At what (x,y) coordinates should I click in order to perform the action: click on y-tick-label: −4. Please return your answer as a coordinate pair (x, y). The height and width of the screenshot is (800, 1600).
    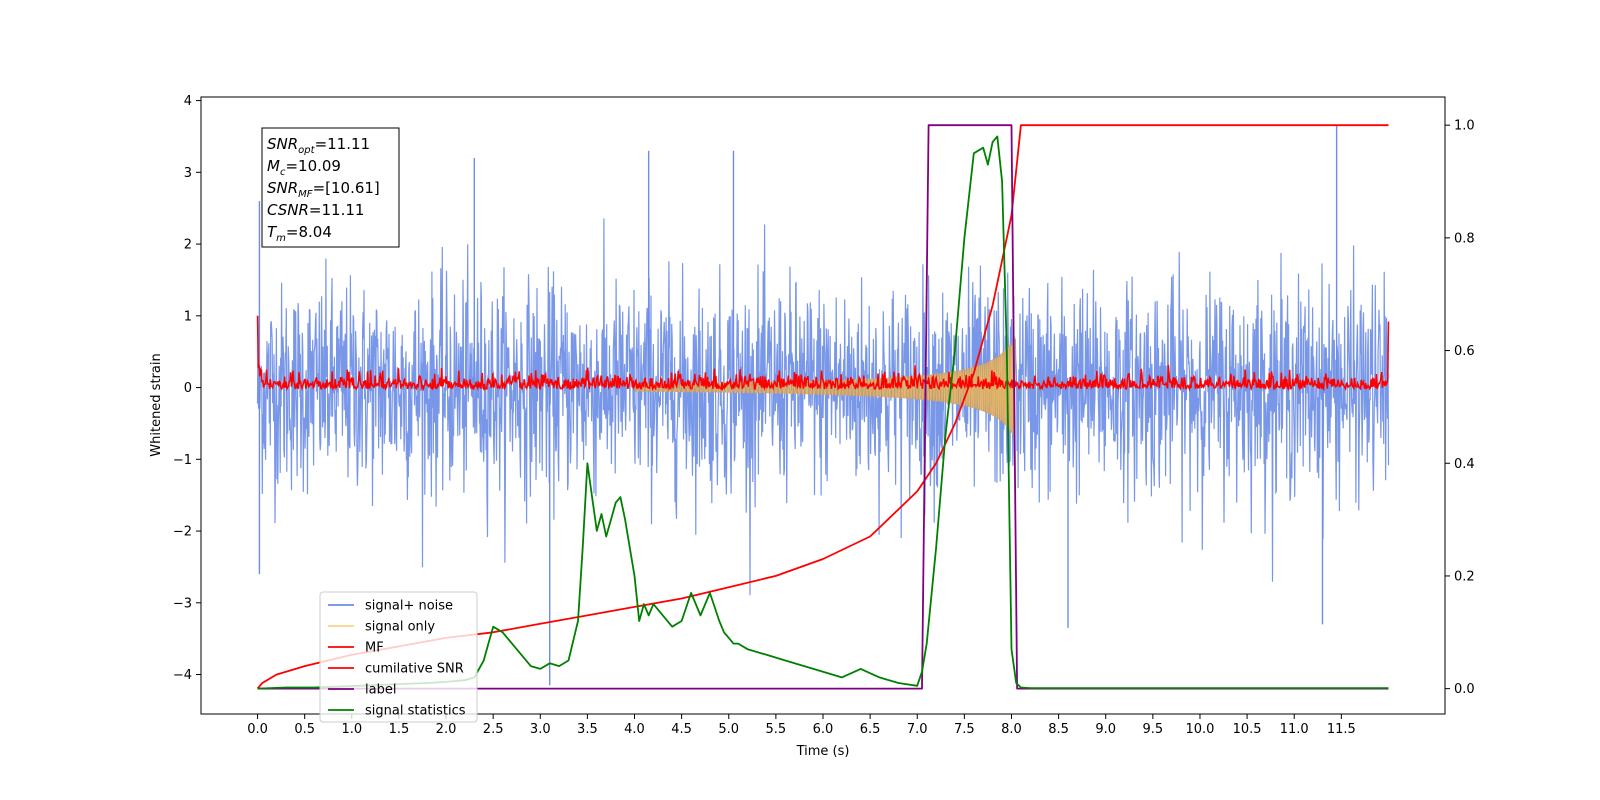
    Looking at the image, I should click on (182, 675).